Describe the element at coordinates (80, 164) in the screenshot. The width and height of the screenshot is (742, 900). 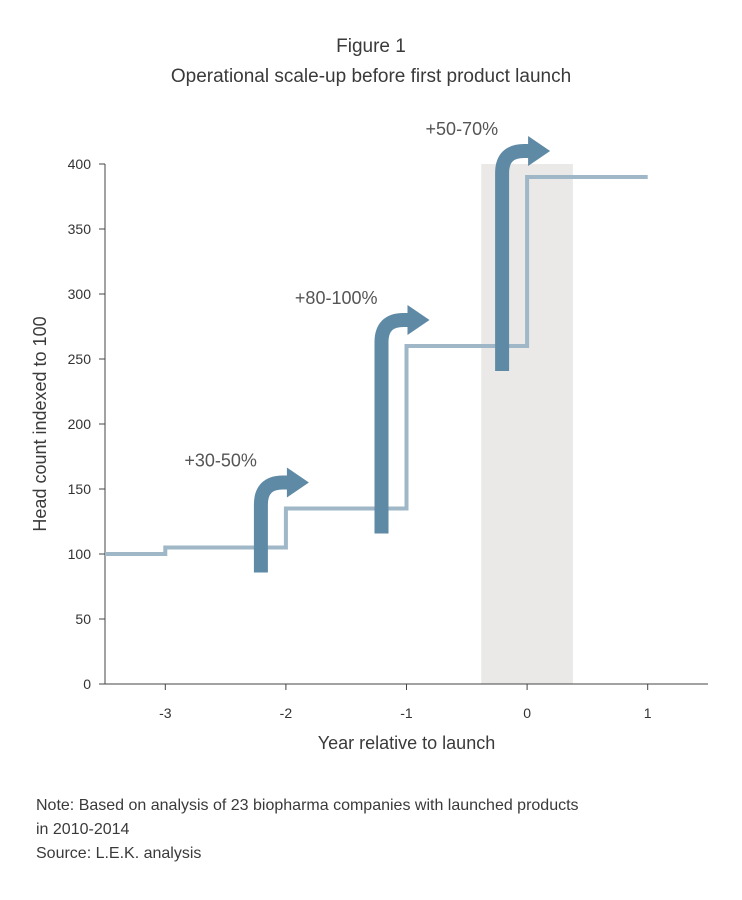
I see `y-tick-label: 400` at that location.